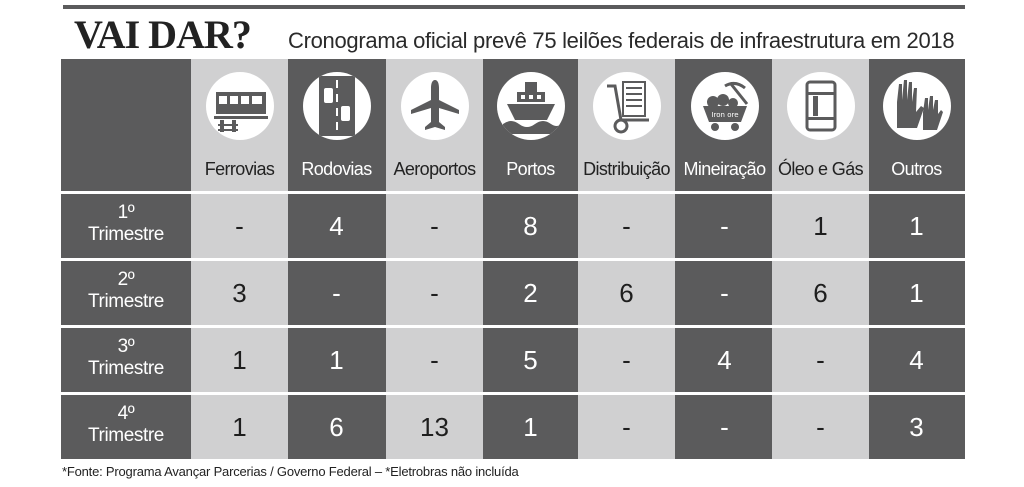 This screenshot has height=487, width=1024. I want to click on table-cell-q1-rodovias: 4, so click(336, 226).